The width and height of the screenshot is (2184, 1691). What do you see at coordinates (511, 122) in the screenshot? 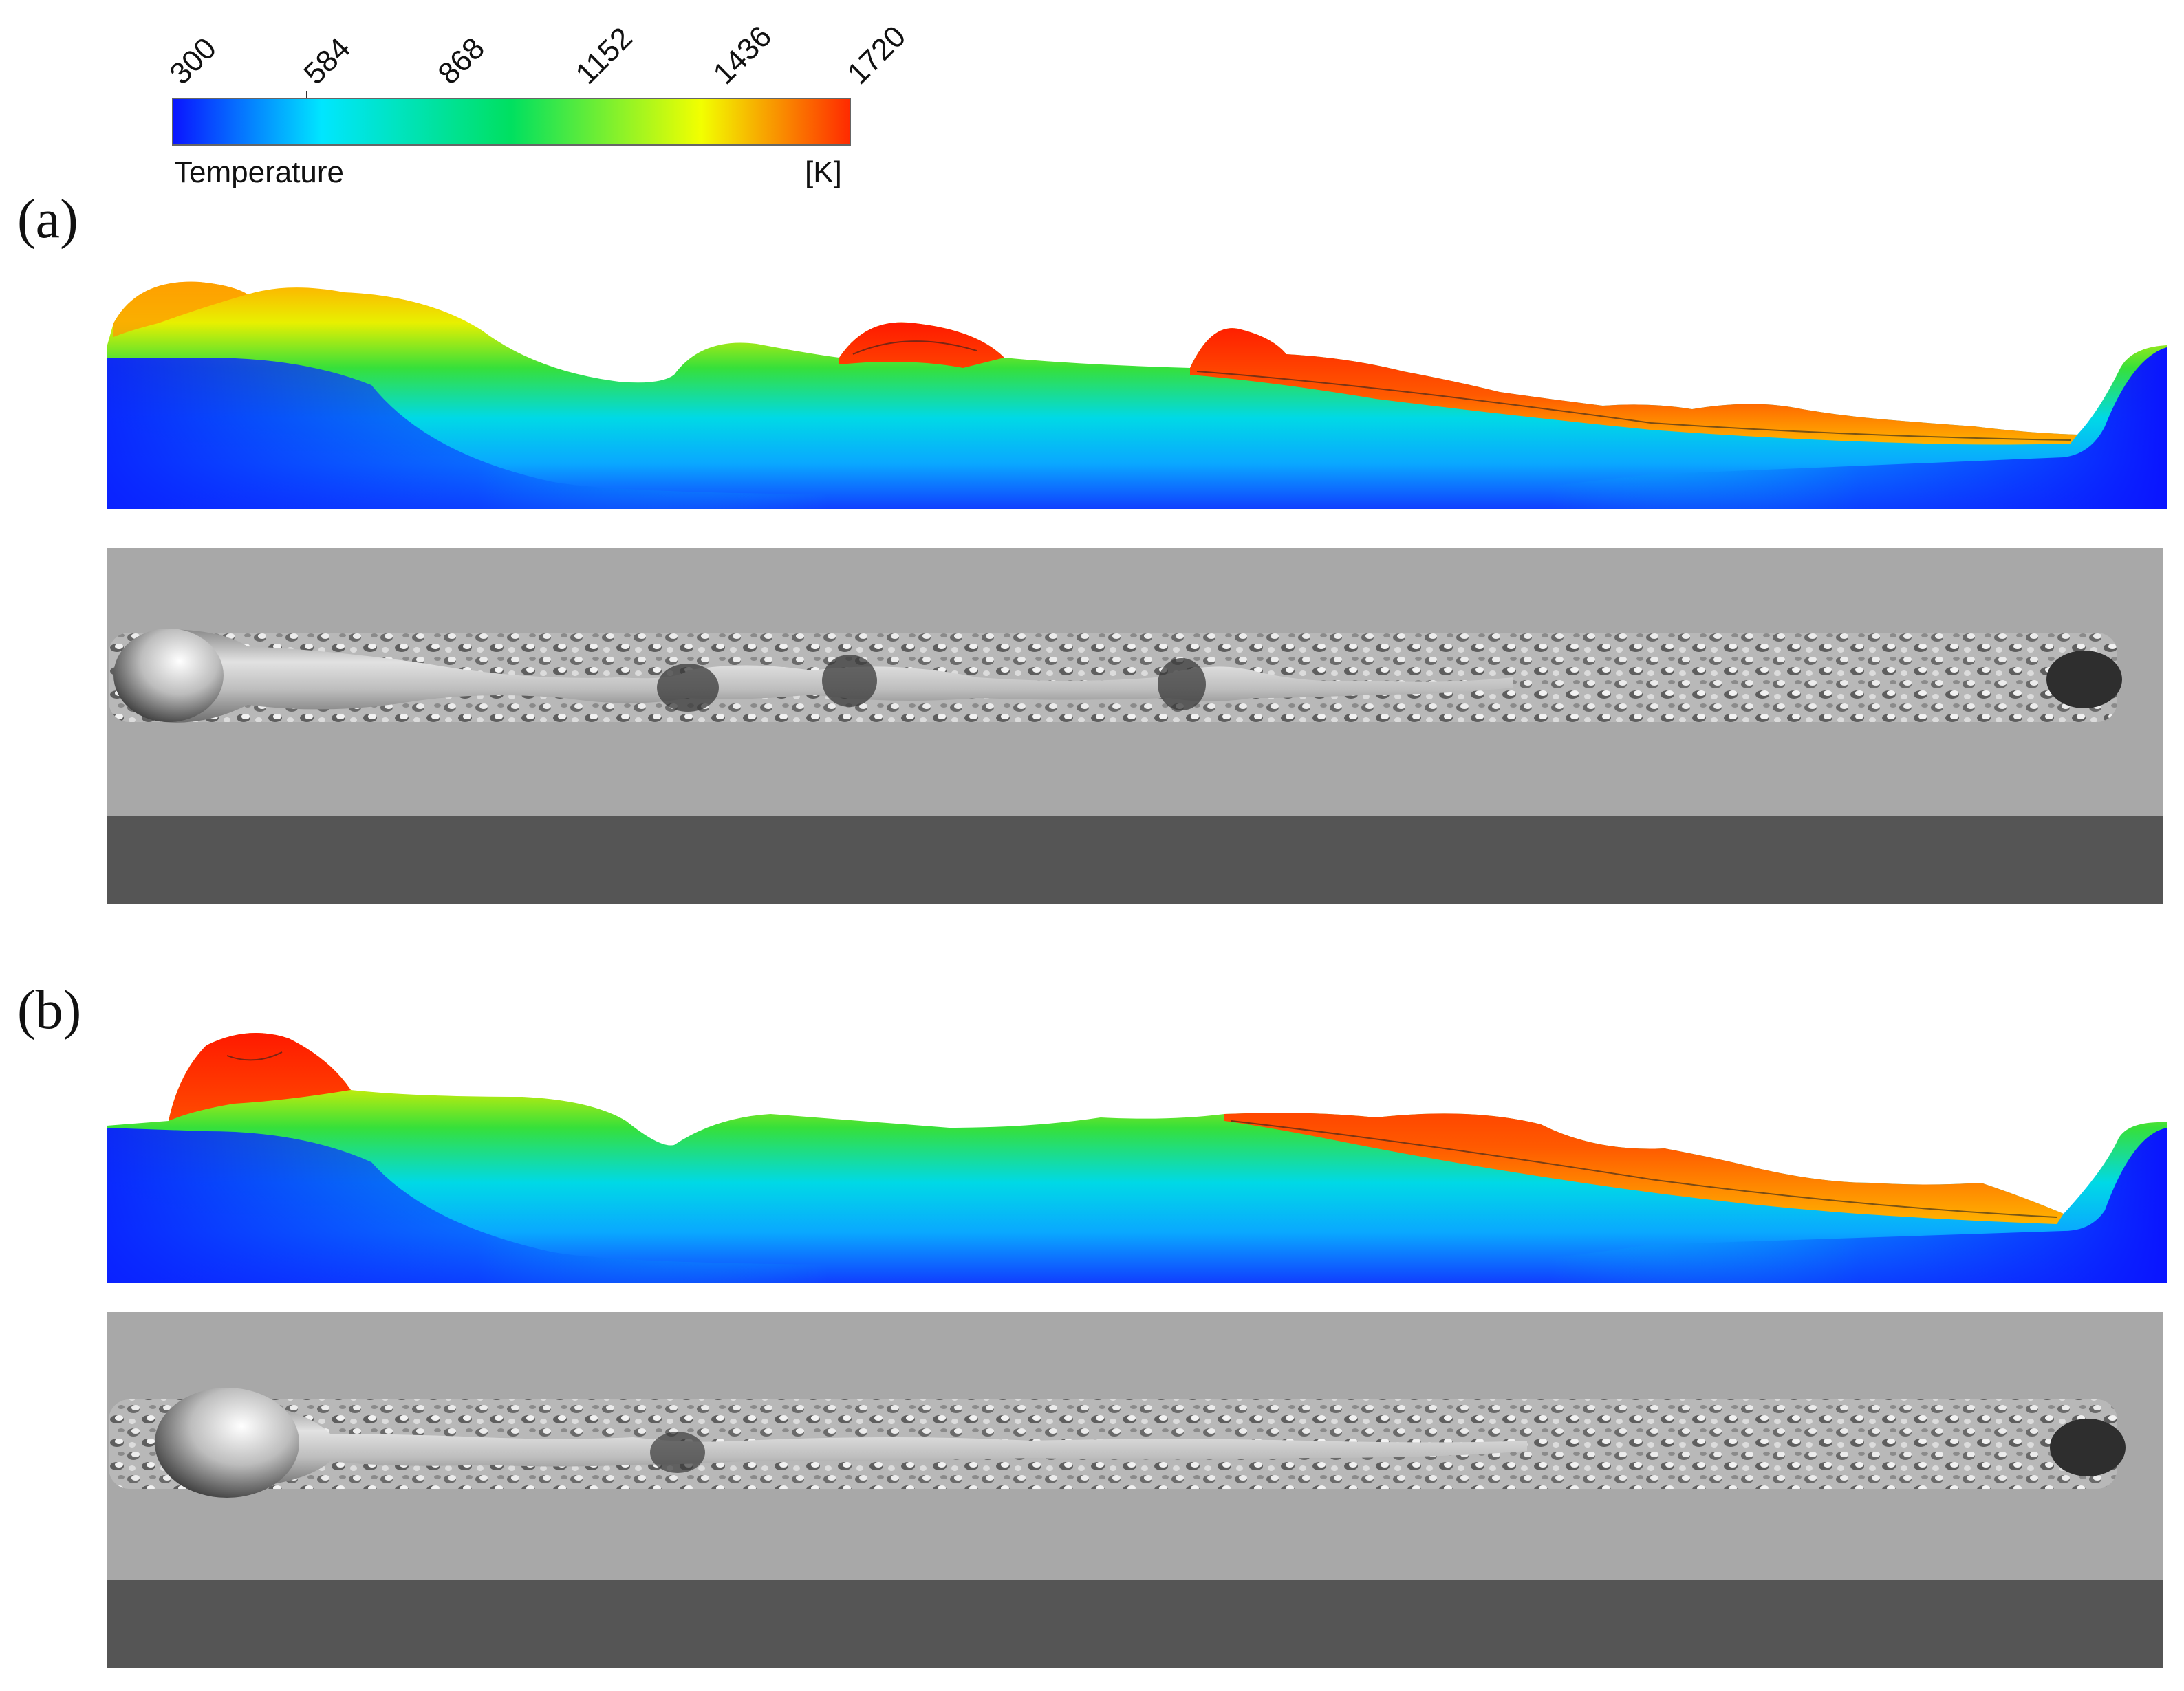
I see `colorbar-gradient` at bounding box center [511, 122].